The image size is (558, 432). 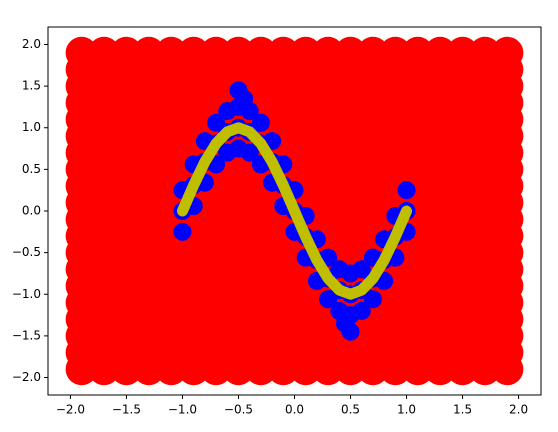 What do you see at coordinates (26, 252) in the screenshot?
I see `y-tick-label: −0.5` at bounding box center [26, 252].